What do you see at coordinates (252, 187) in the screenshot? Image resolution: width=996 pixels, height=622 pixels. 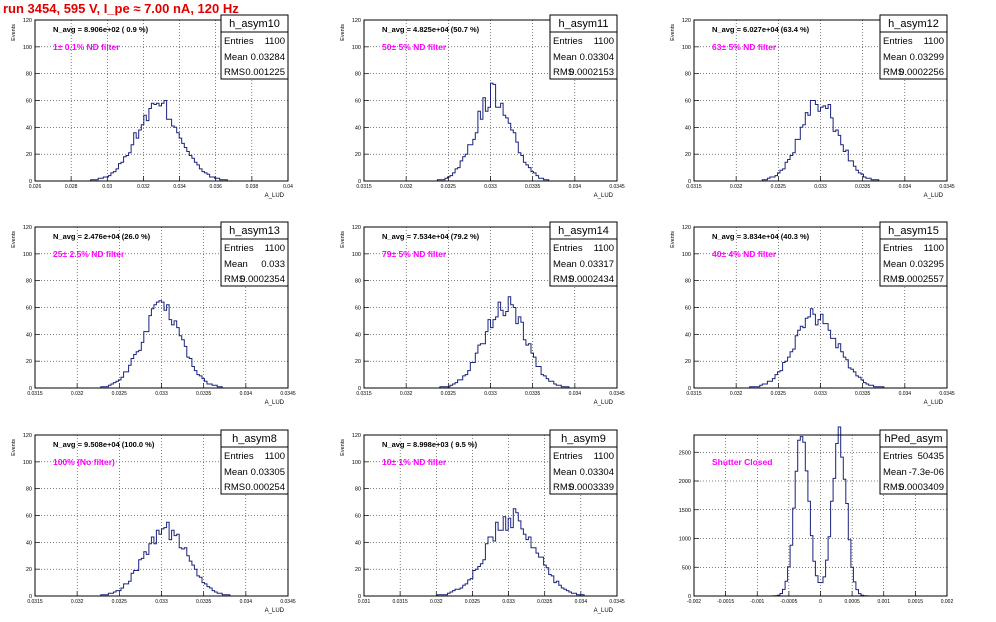 I see `x-tick-label: 0.038` at bounding box center [252, 187].